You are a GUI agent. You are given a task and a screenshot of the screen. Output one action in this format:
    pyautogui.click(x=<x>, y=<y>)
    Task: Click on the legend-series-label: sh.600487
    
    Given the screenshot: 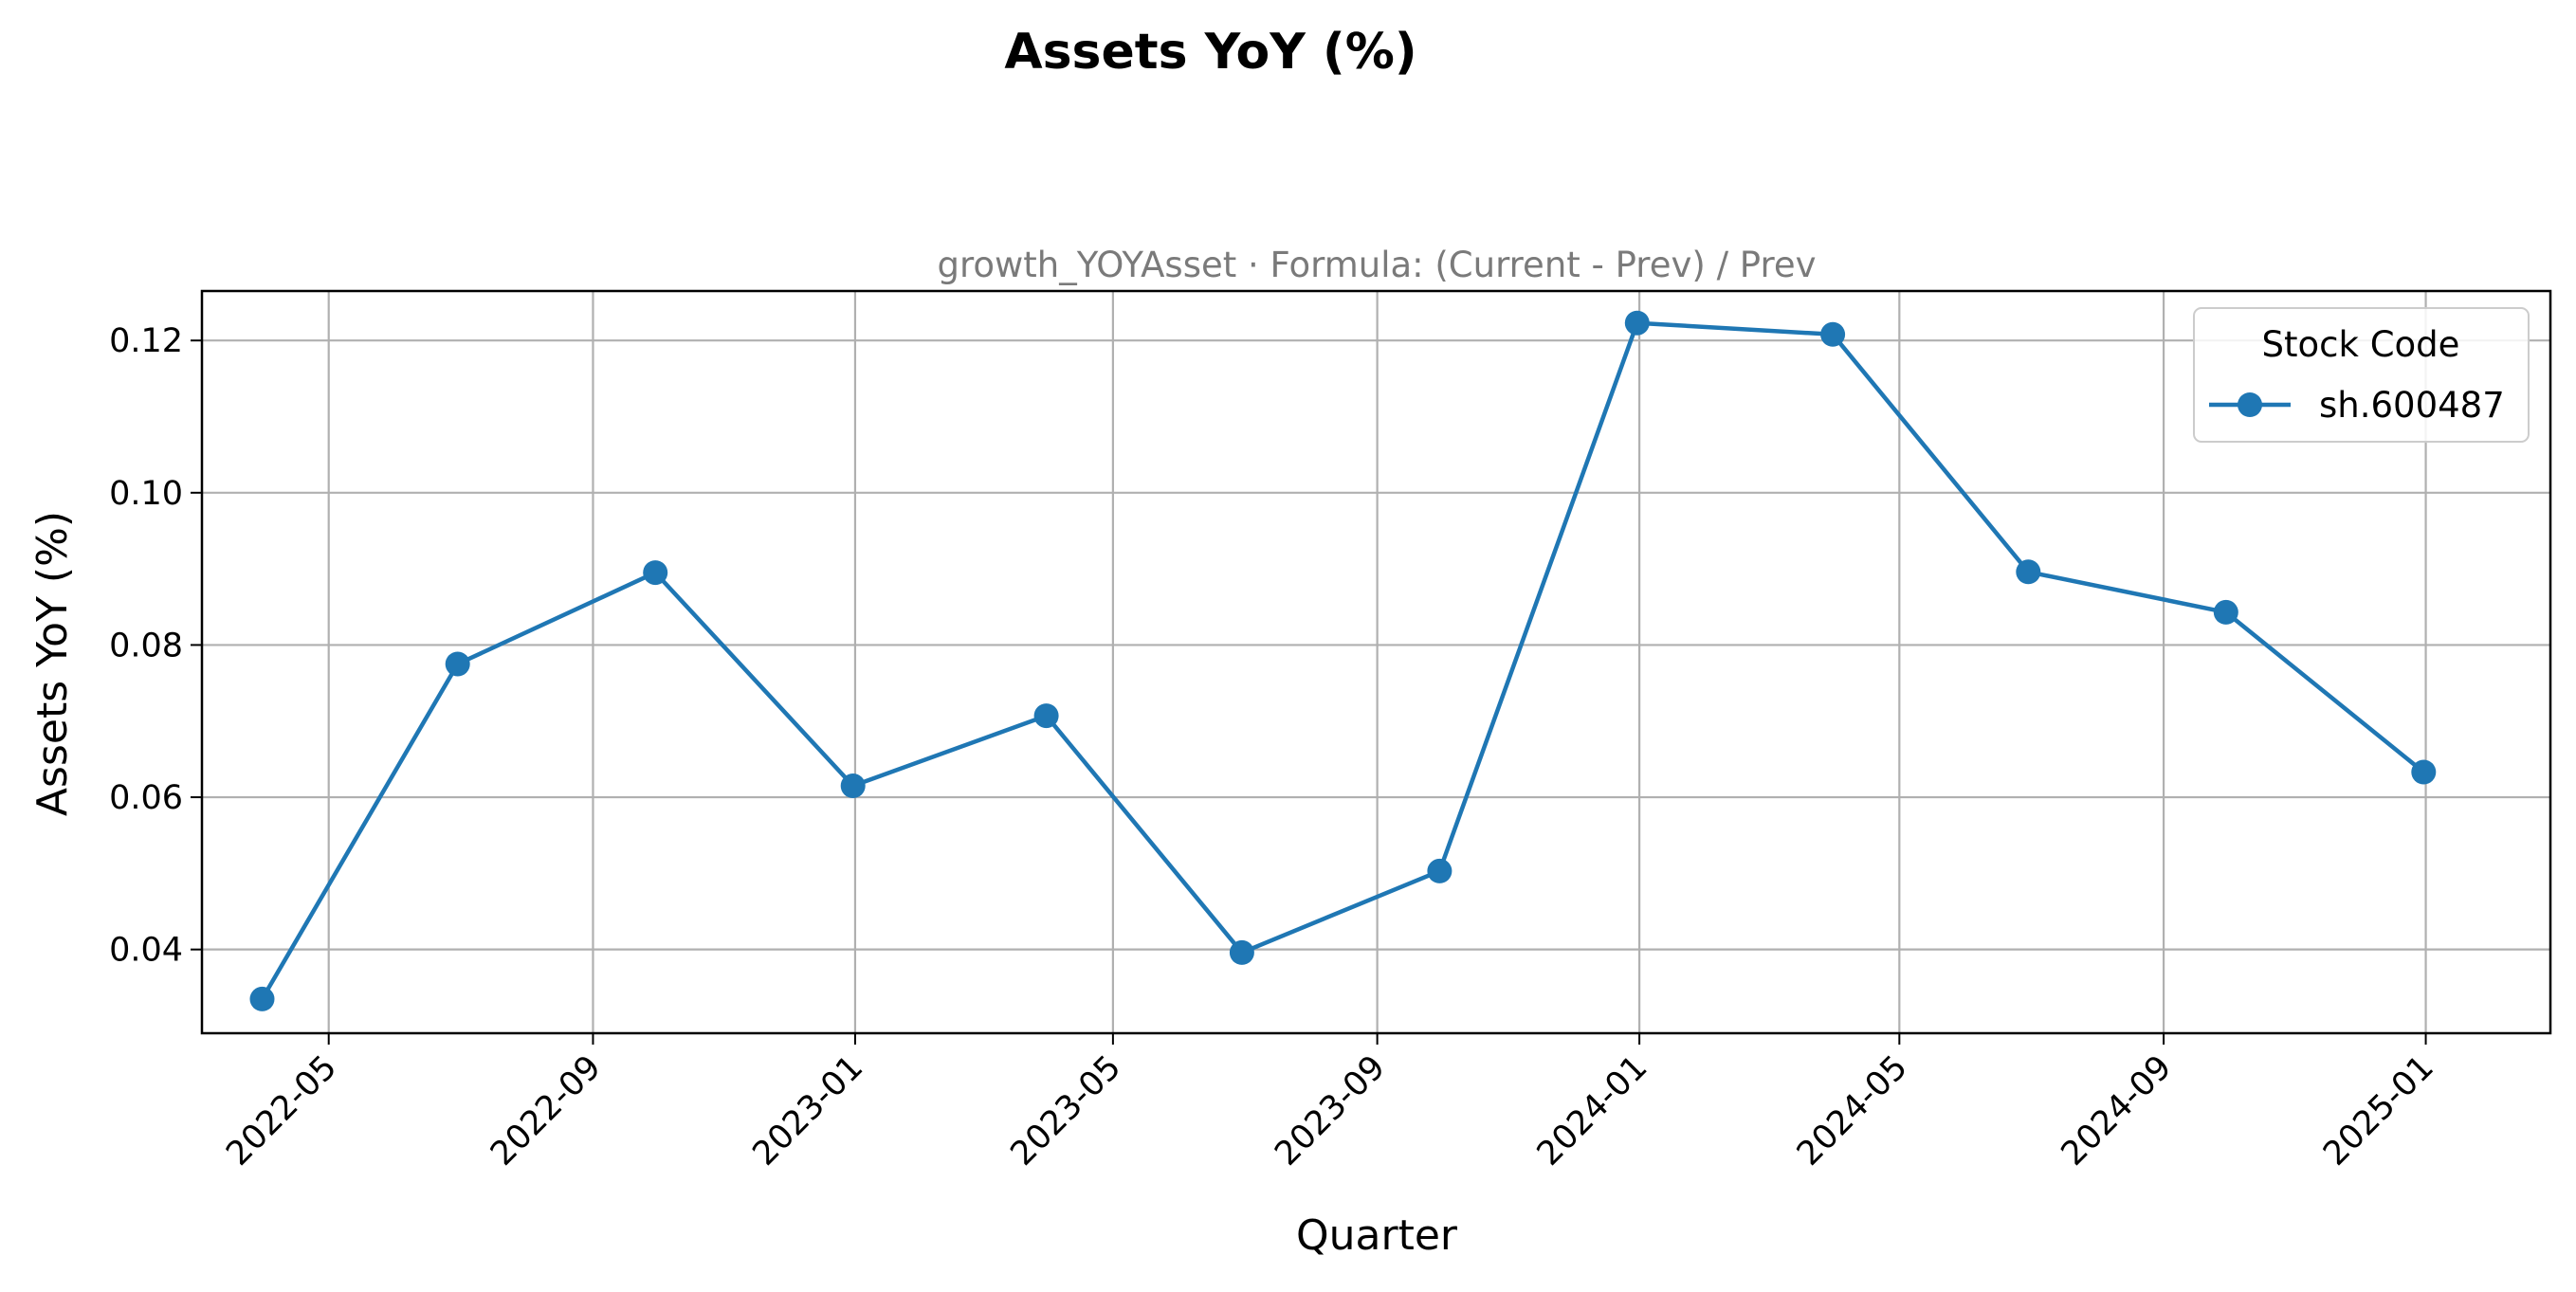 What is the action you would take?
    pyautogui.click(x=2412, y=405)
    